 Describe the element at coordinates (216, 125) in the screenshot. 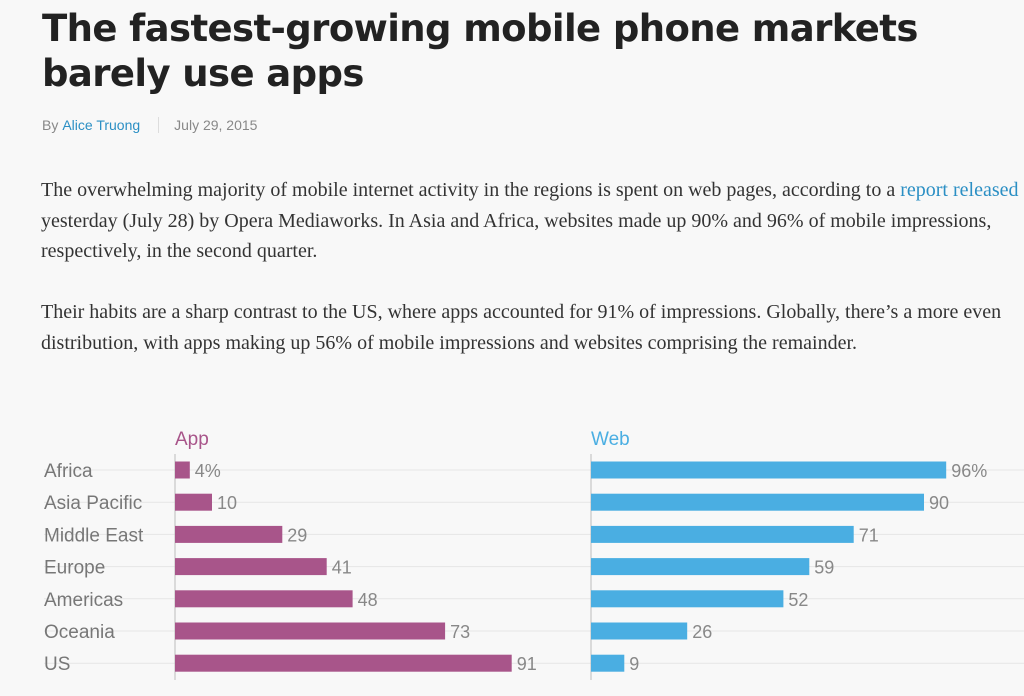

I see `publish-date: July 29, 2015` at that location.